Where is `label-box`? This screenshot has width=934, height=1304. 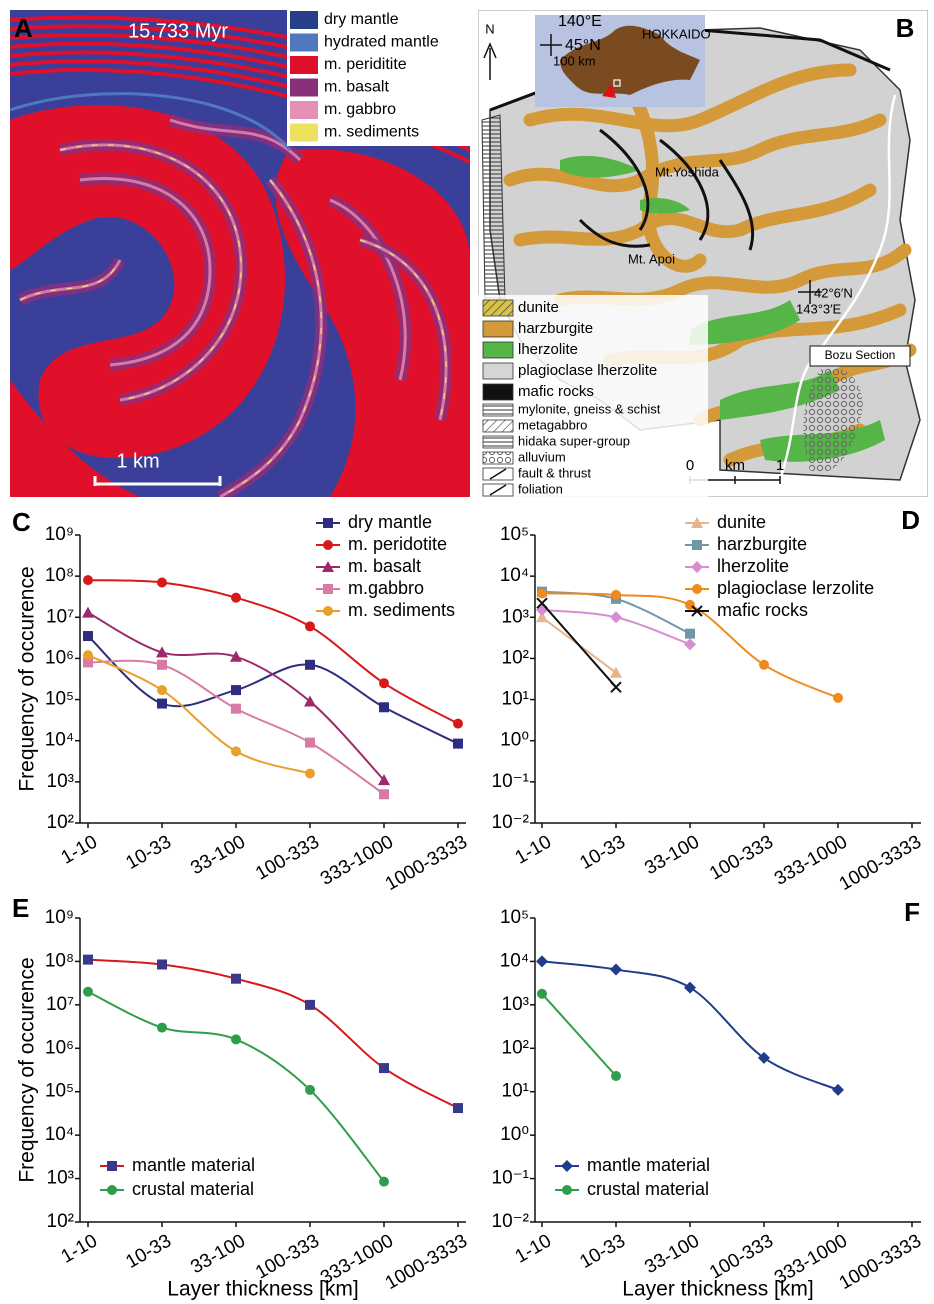
label-box is located at coordinates (860, 356).